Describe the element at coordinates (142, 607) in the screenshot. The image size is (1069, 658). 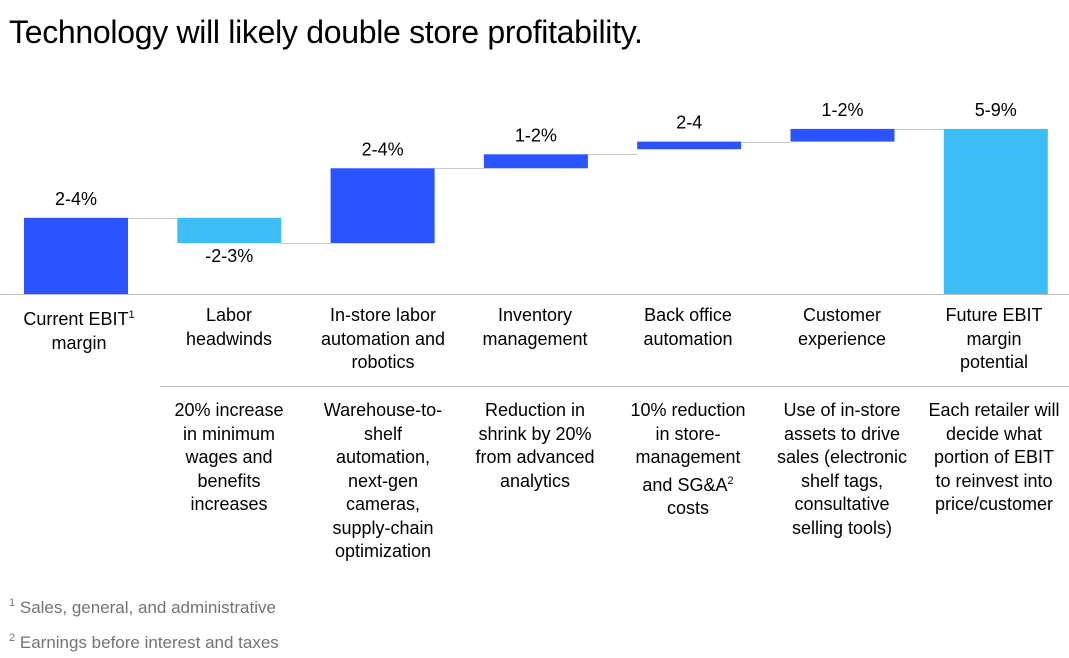
I see `footnote-1: 1 Sales, general, and administrative` at that location.